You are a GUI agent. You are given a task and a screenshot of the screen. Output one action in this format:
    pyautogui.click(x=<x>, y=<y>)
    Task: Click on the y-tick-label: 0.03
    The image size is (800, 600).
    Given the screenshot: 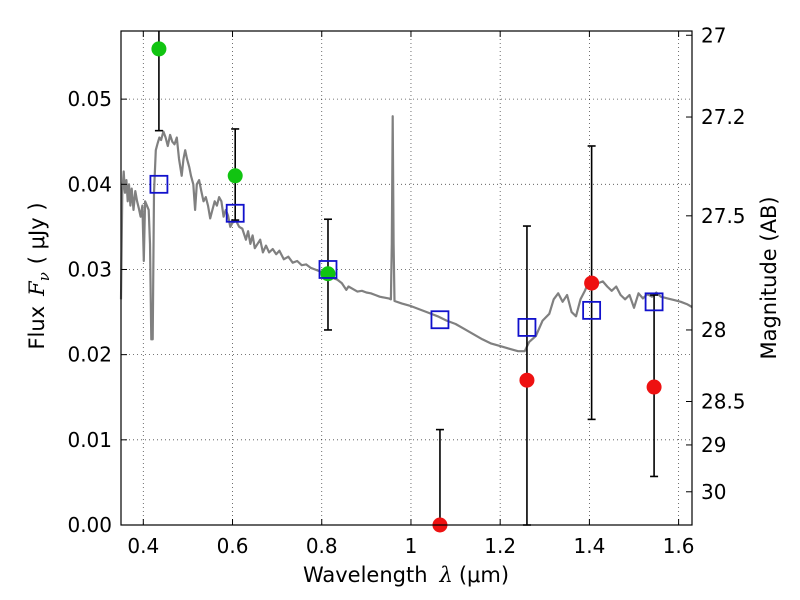 What is the action you would take?
    pyautogui.click(x=89, y=269)
    